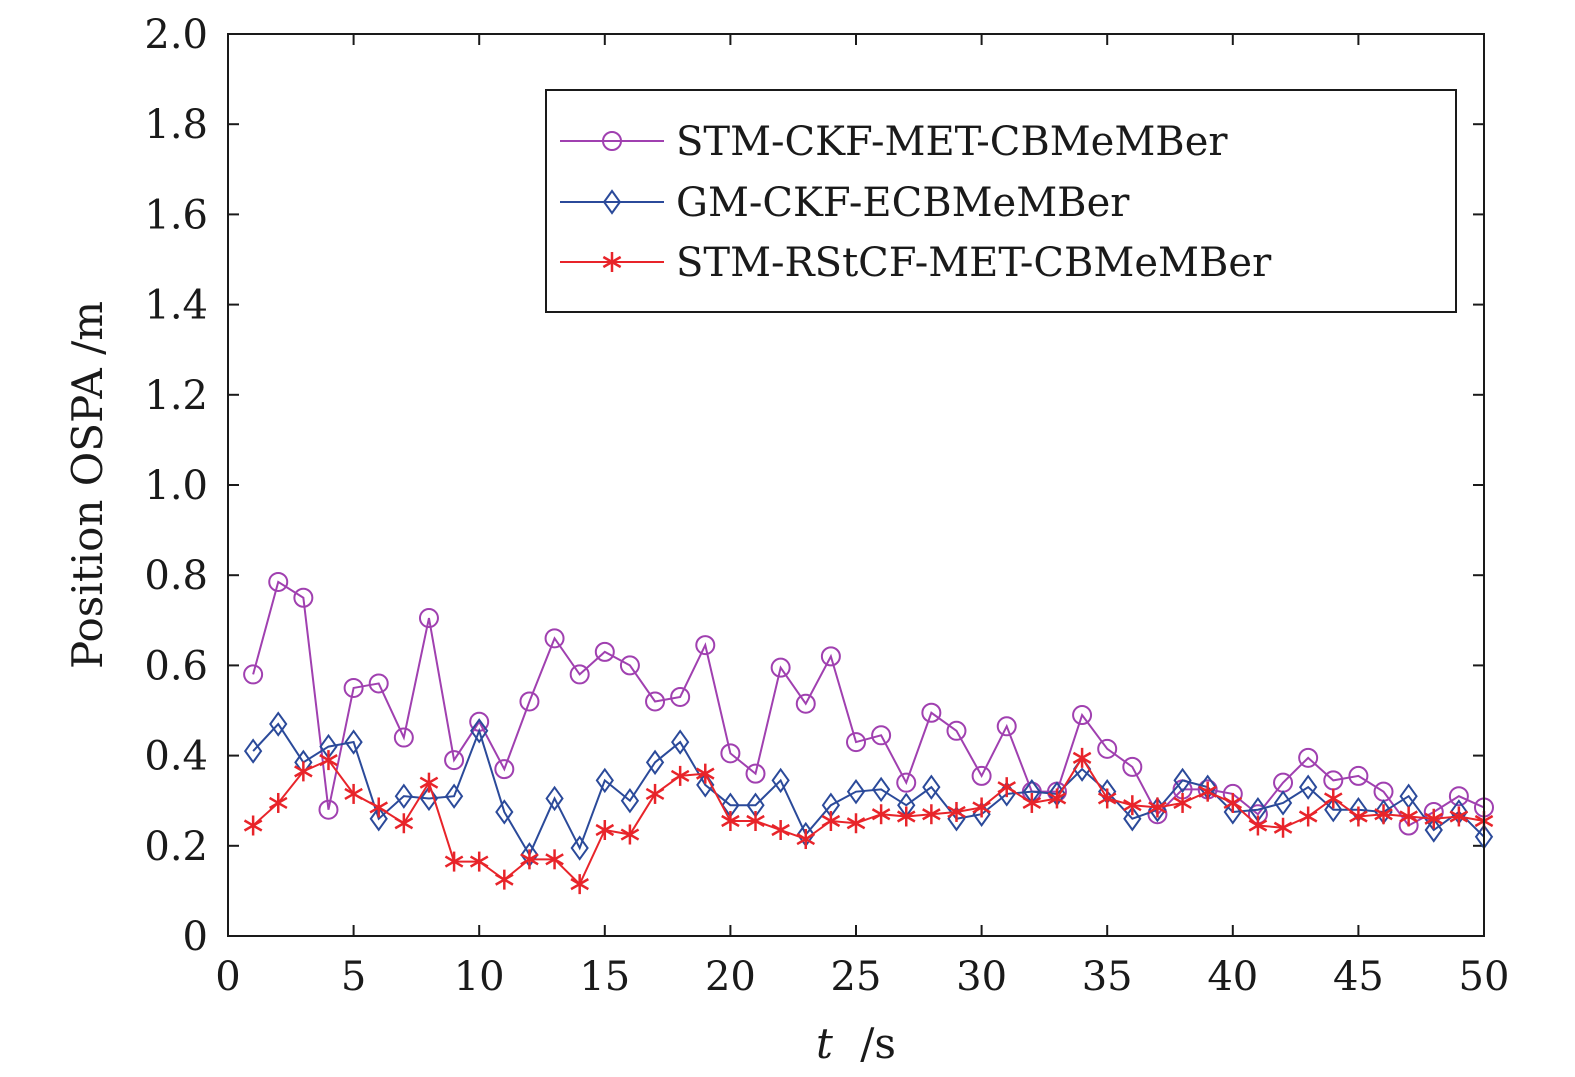  I want to click on y-tick-label: 1.6, so click(176, 215).